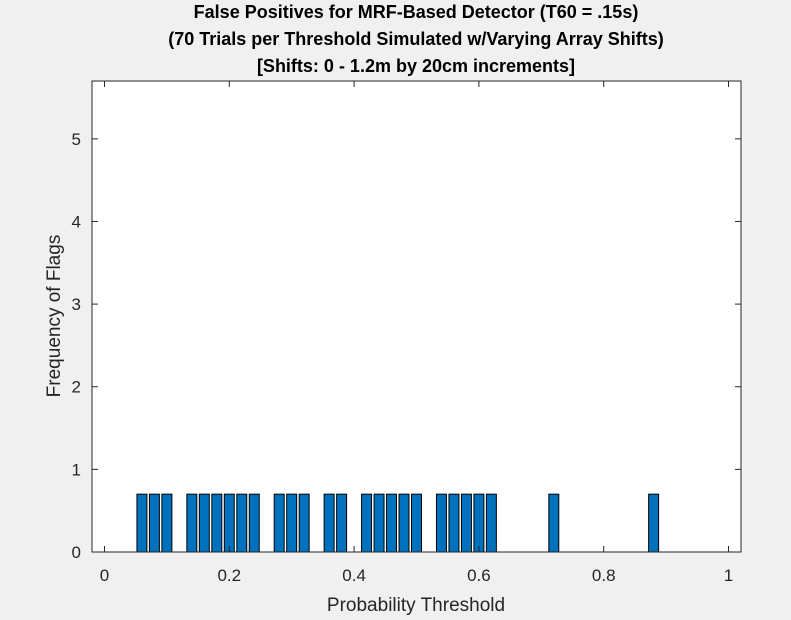 The image size is (791, 620). What do you see at coordinates (104, 575) in the screenshot?
I see `x-tick-label: 0` at bounding box center [104, 575].